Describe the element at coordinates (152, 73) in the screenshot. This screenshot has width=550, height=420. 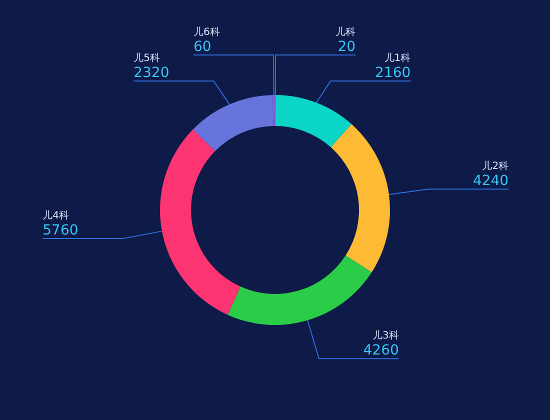
I see `data-label: 2320` at that location.